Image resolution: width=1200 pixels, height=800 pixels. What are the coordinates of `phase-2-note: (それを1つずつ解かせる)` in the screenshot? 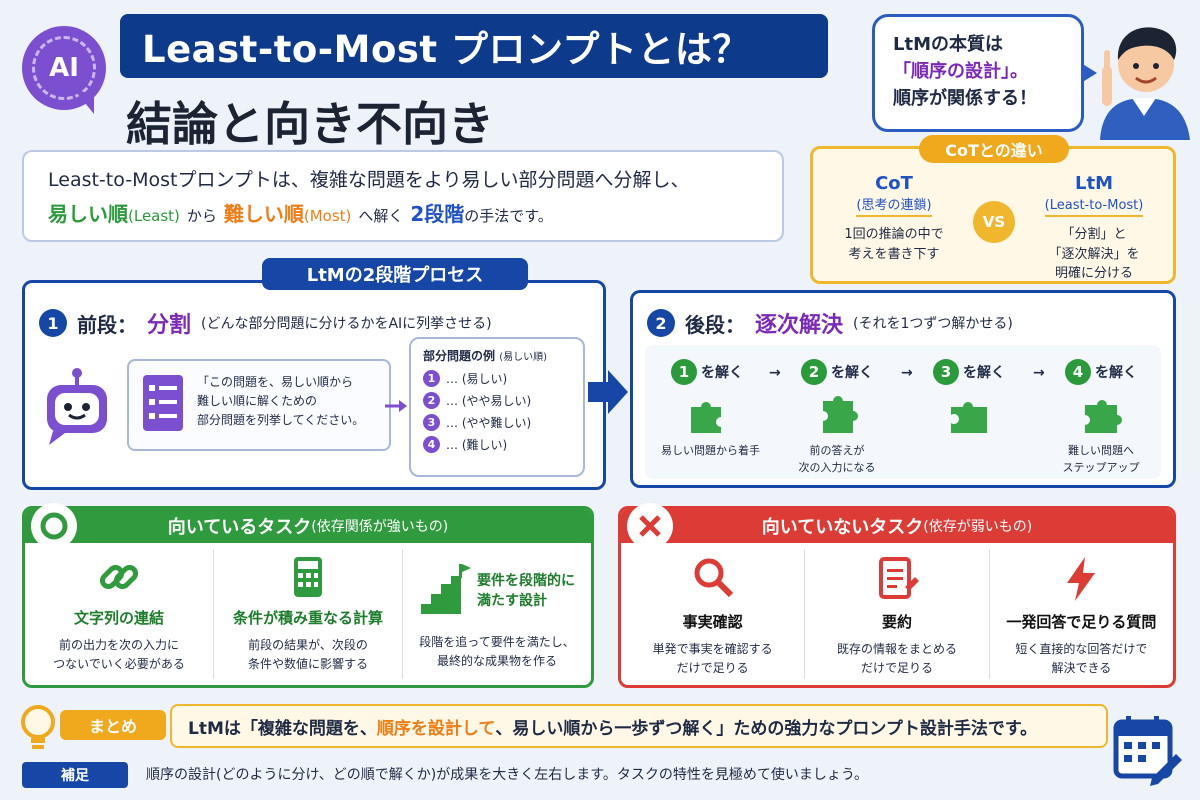 It's located at (933, 324).